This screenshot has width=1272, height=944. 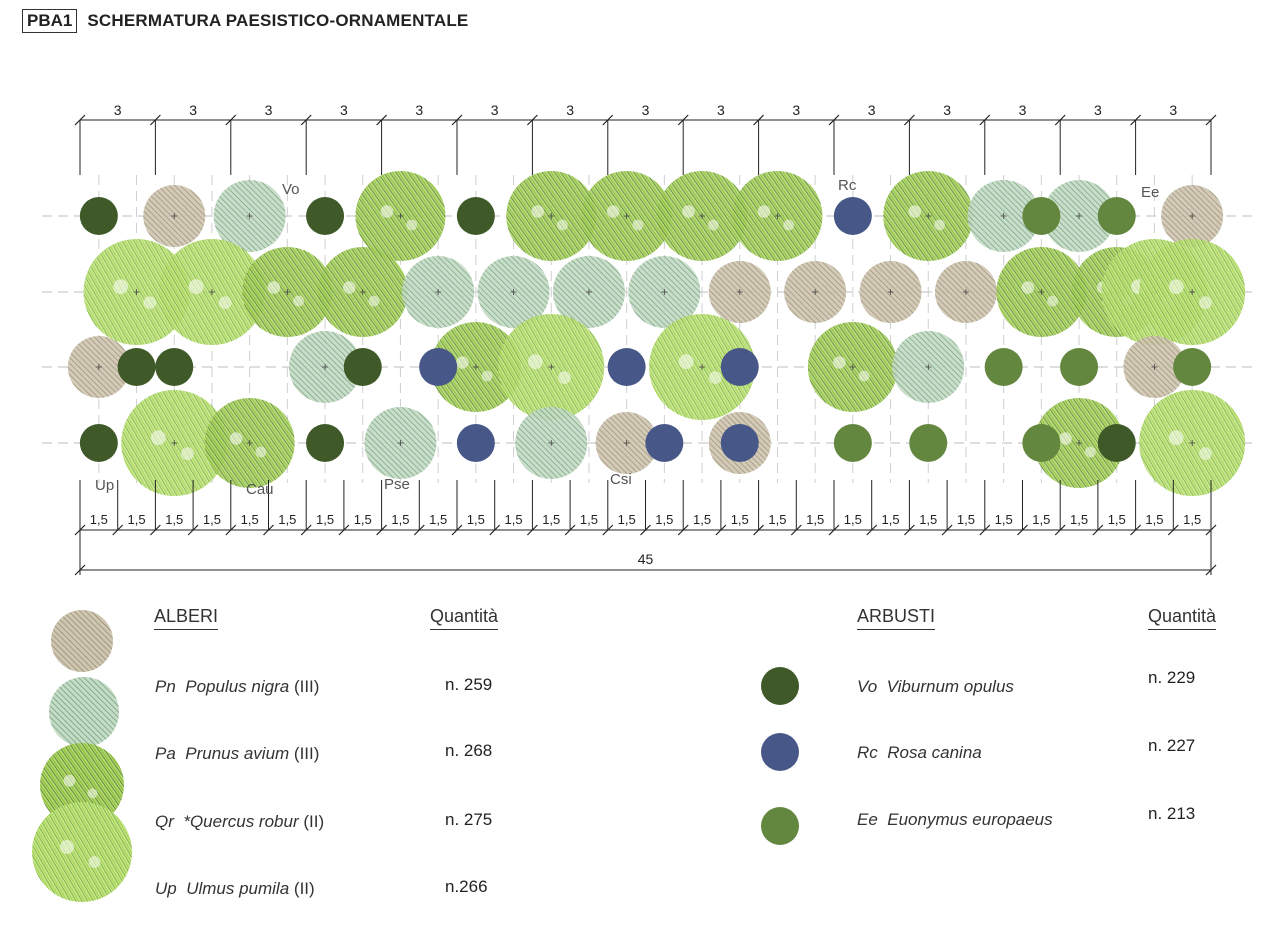 I want to click on qty-rosa: n. 227, so click(x=1172, y=745).